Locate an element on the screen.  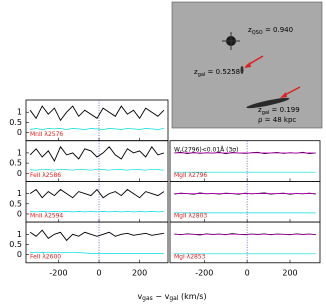
qso-label: zQSO = 0.940 is located at coordinates (270, 31).